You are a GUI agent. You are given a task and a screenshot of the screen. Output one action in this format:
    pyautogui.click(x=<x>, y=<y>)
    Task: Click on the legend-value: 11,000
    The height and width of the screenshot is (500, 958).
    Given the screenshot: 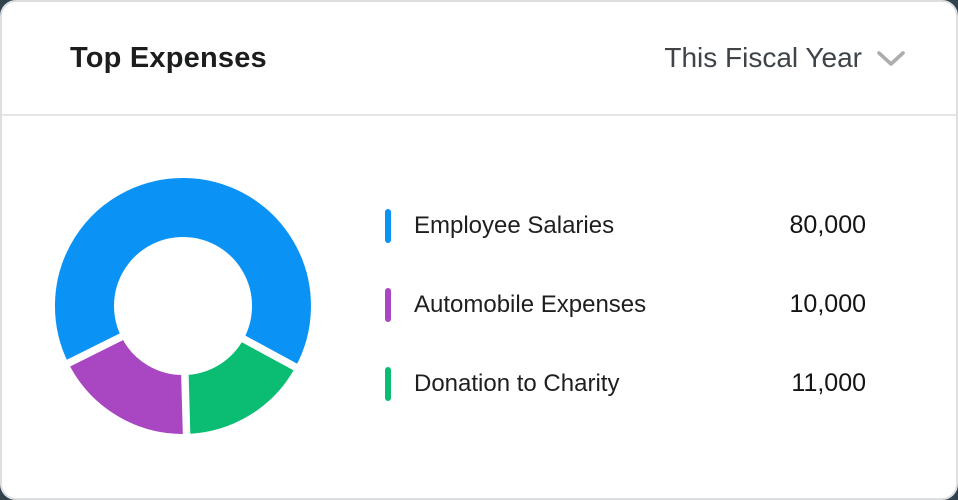 What is the action you would take?
    pyautogui.click(x=828, y=383)
    